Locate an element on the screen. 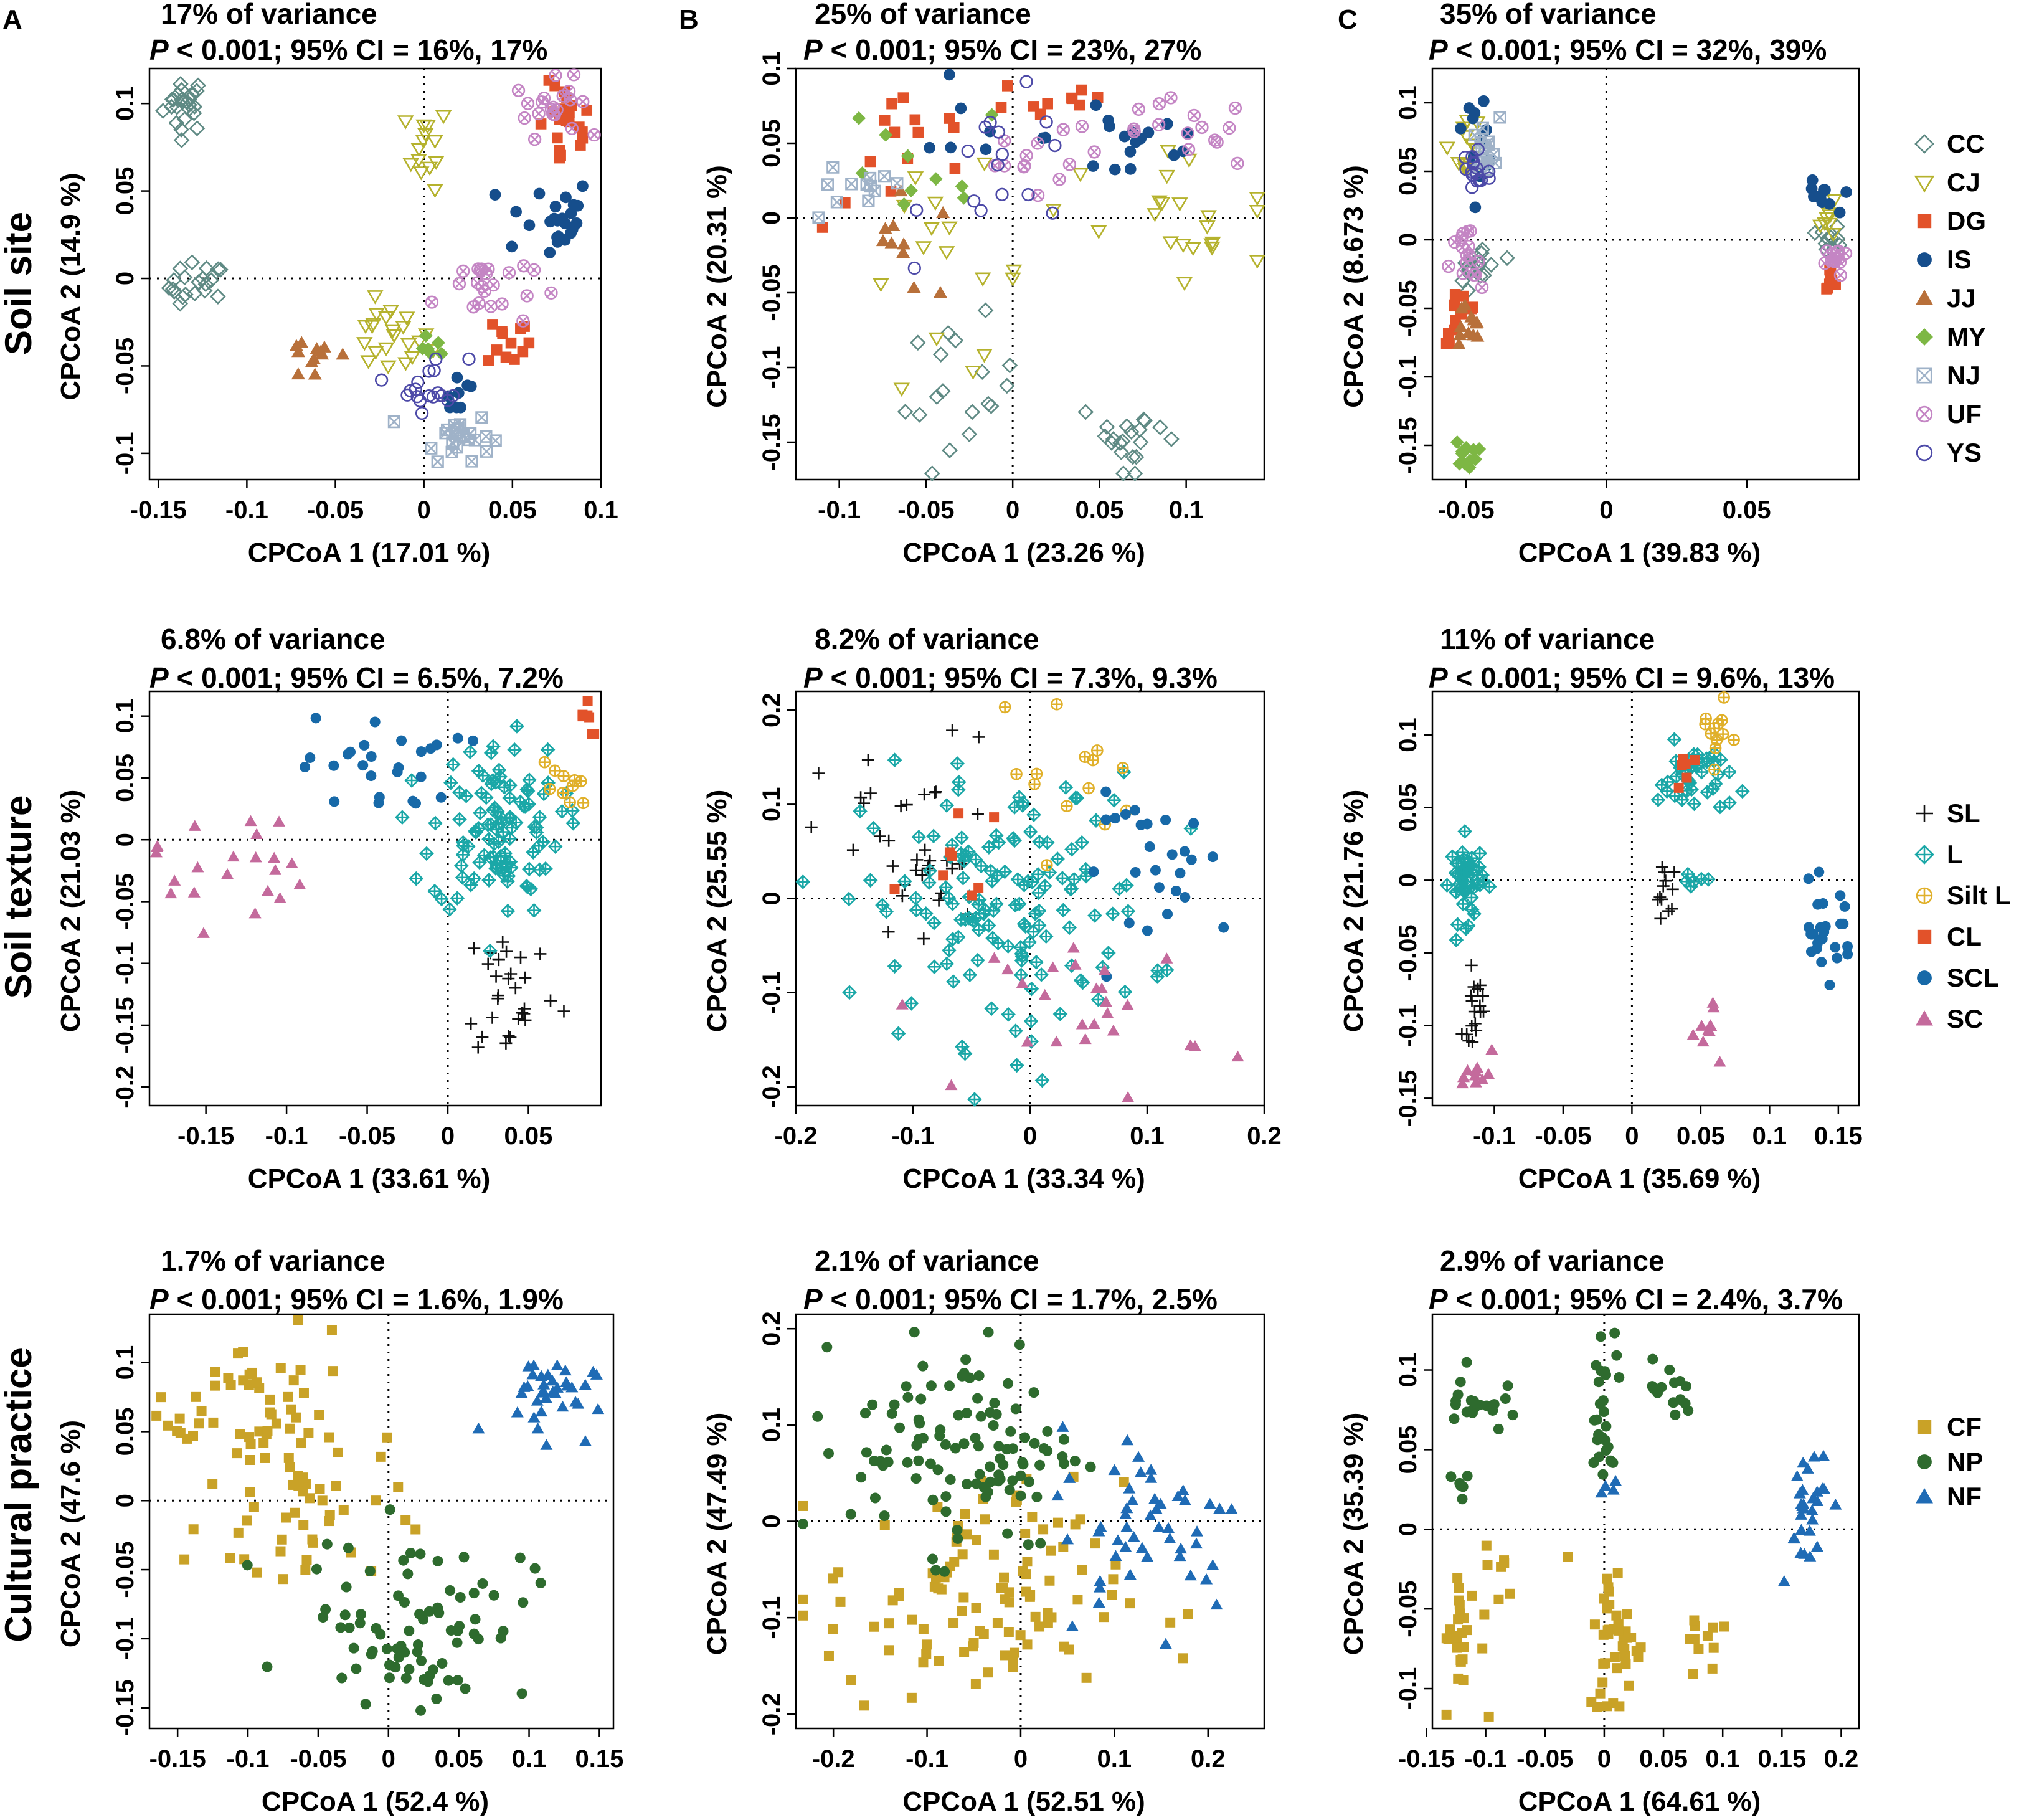 Image resolution: width=2029 pixels, height=1820 pixels. legend-label: NP is located at coordinates (1965, 1462).